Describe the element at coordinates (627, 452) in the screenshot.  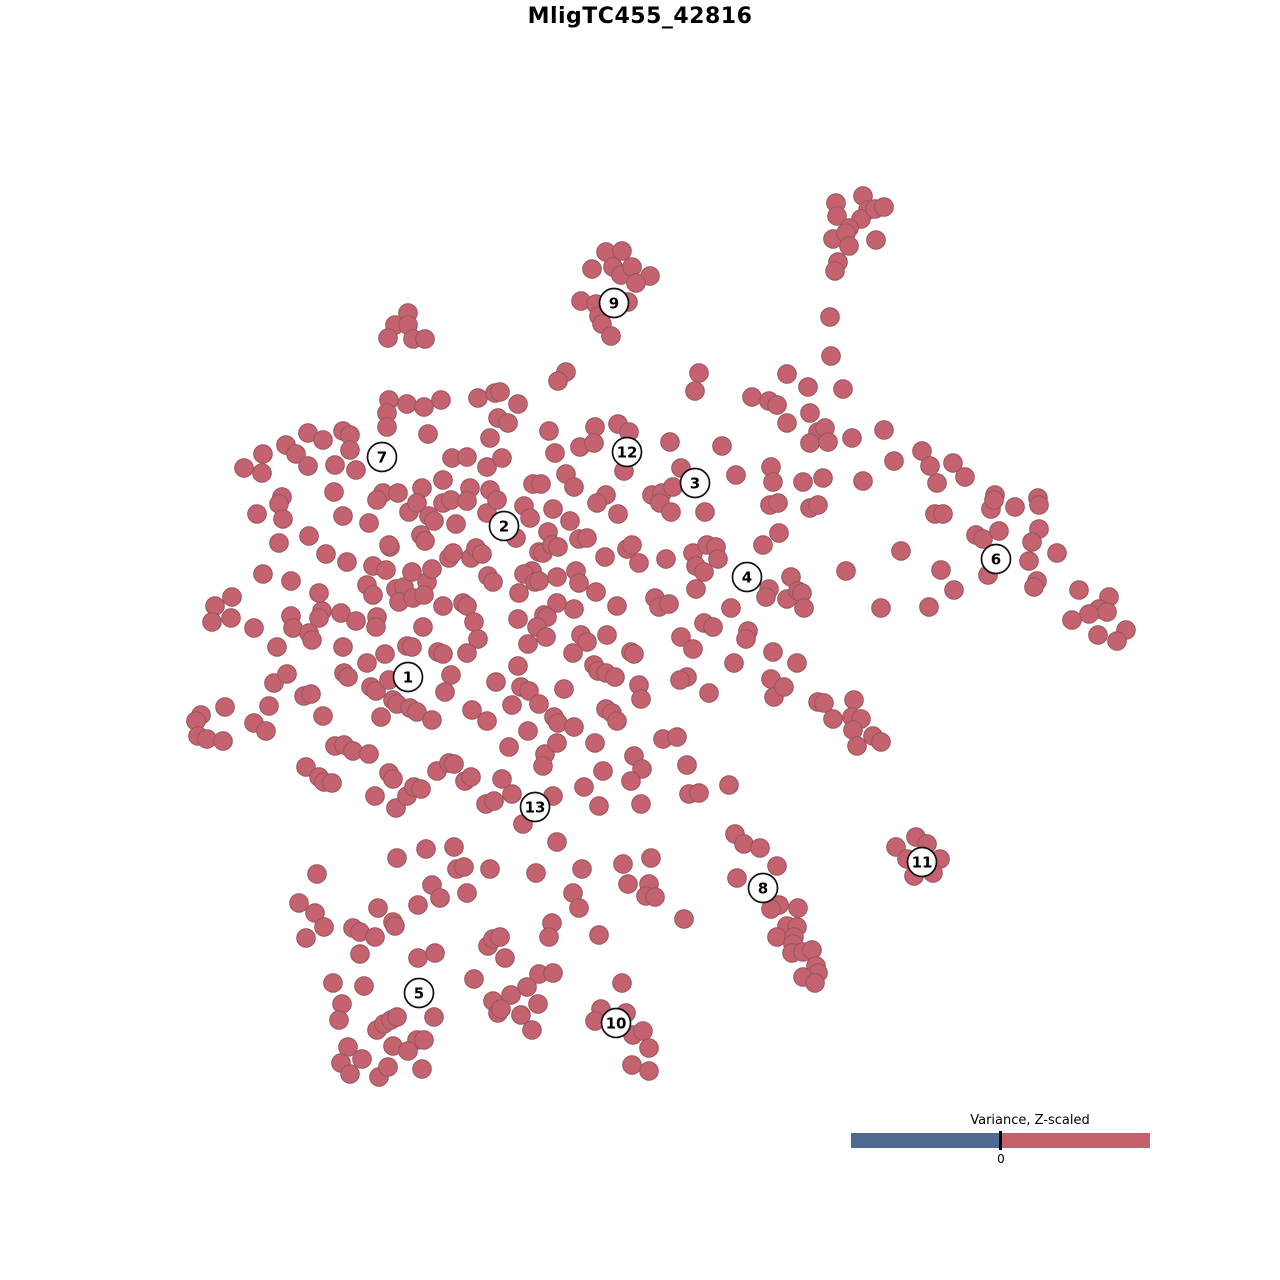
I see `cluster-label-12: 12` at that location.